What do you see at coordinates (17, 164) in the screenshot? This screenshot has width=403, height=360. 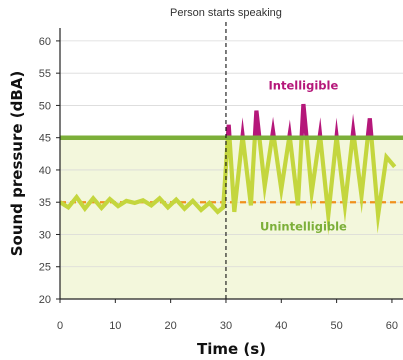 I see `y-axis-title: Sound pressure (dBA)` at bounding box center [17, 164].